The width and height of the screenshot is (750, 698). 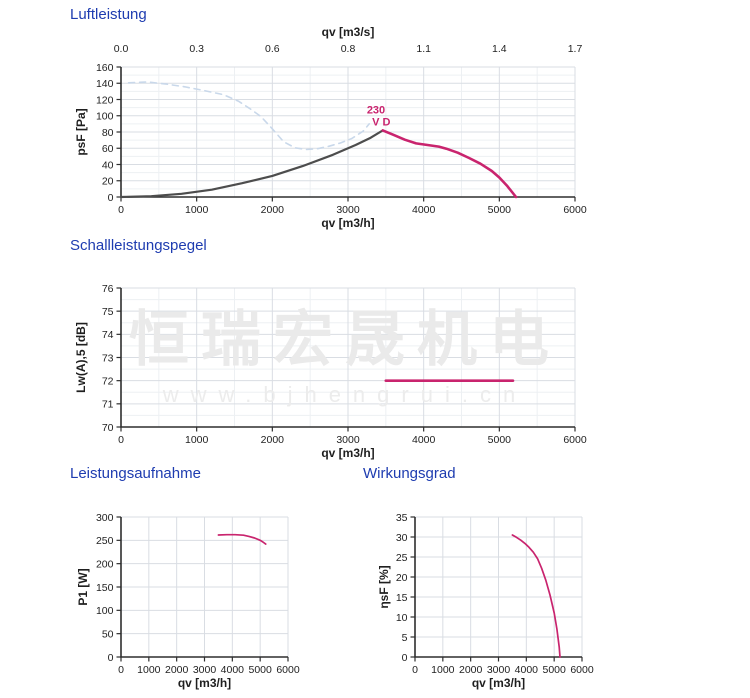 What do you see at coordinates (81, 357) in the screenshot?
I see `y-axis-title: Lw(A),5 [dB]` at bounding box center [81, 357].